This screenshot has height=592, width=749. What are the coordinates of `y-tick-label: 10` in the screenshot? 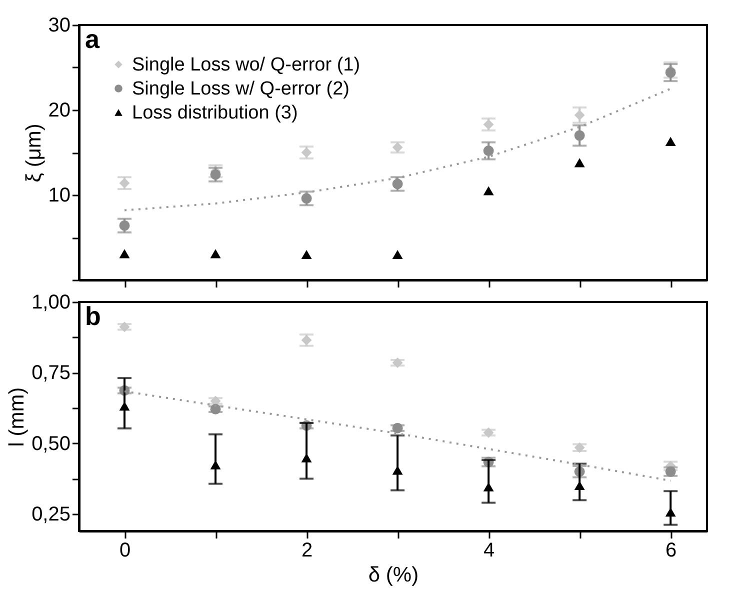 It's located at (59, 195).